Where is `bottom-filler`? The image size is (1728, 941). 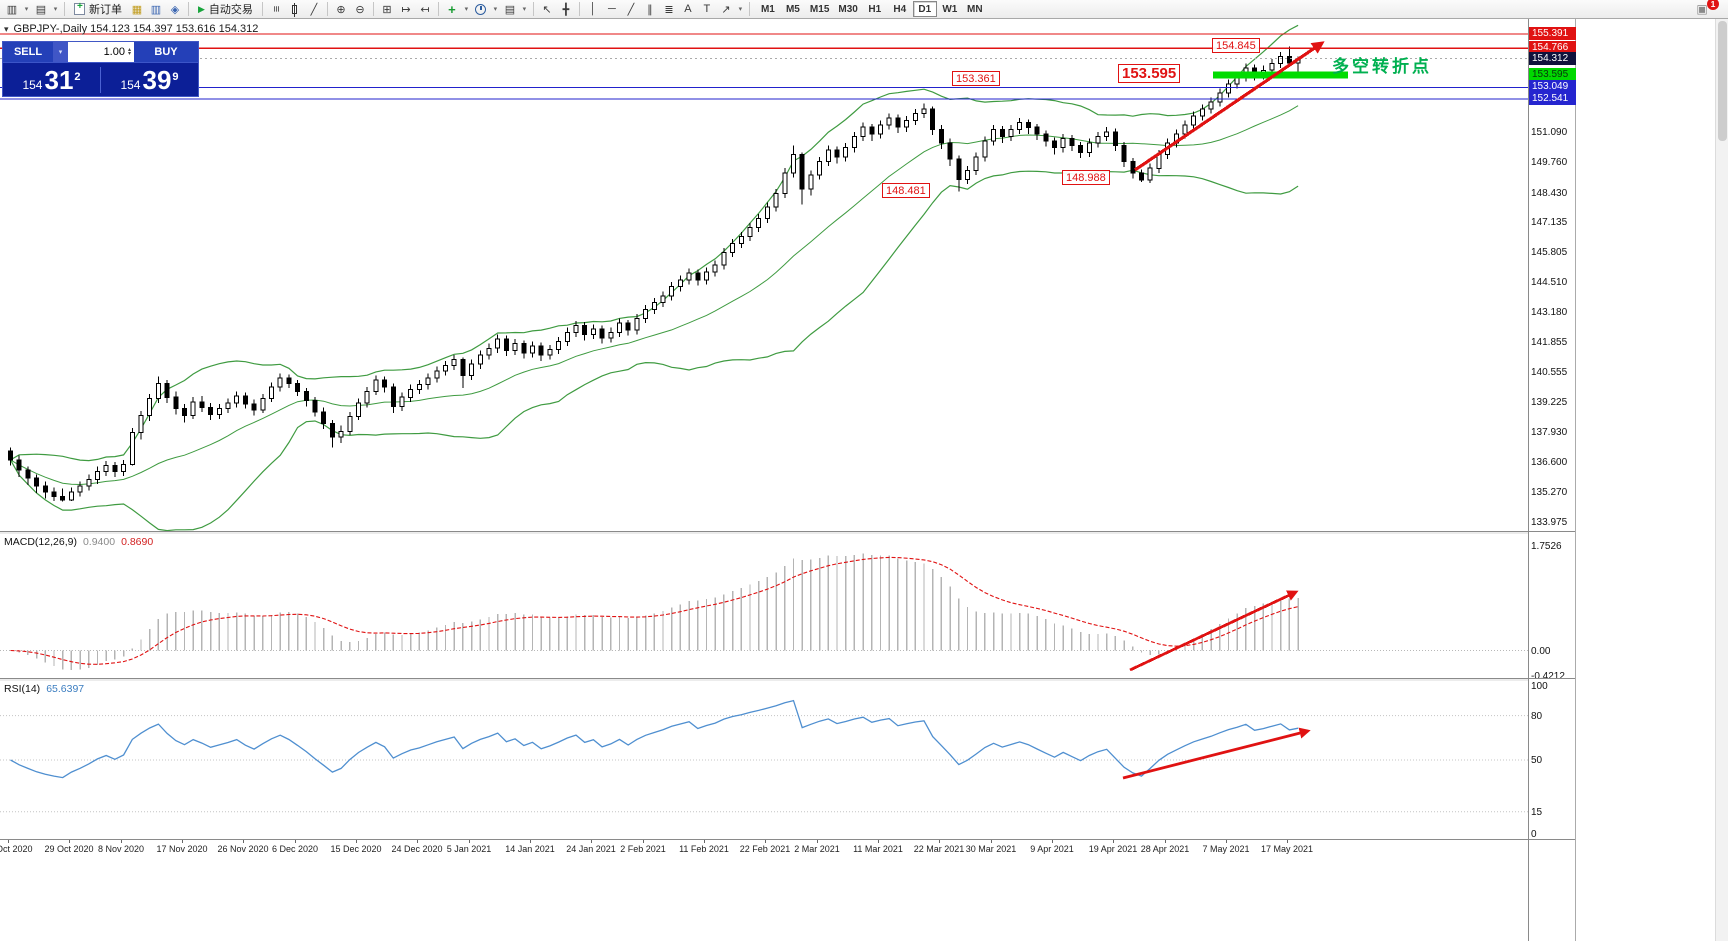 bottom-filler is located at coordinates (764, 899).